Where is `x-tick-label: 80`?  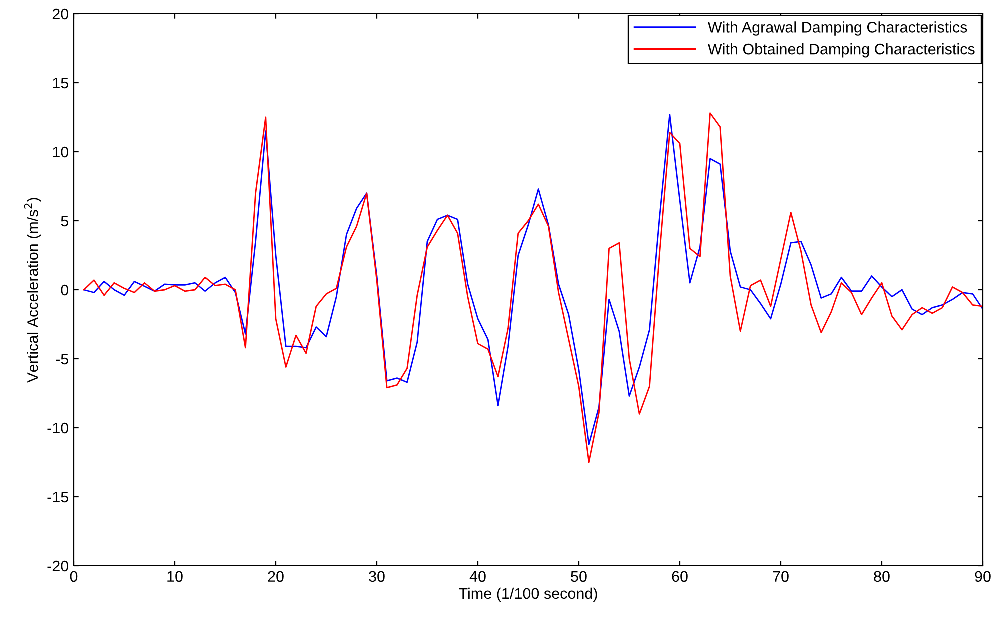
x-tick-label: 80 is located at coordinates (882, 576).